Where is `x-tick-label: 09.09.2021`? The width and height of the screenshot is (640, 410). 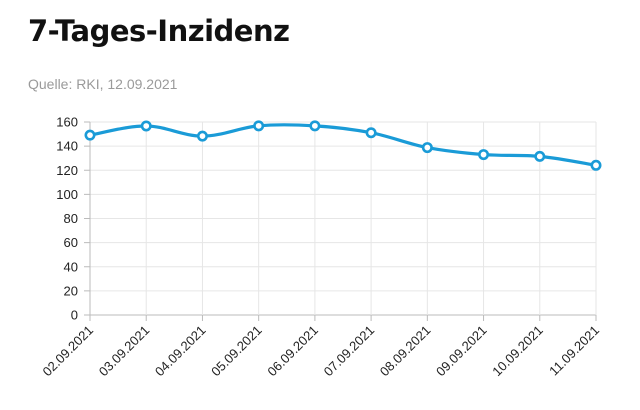
x-tick-label: 09.09.2021 is located at coordinates (461, 351).